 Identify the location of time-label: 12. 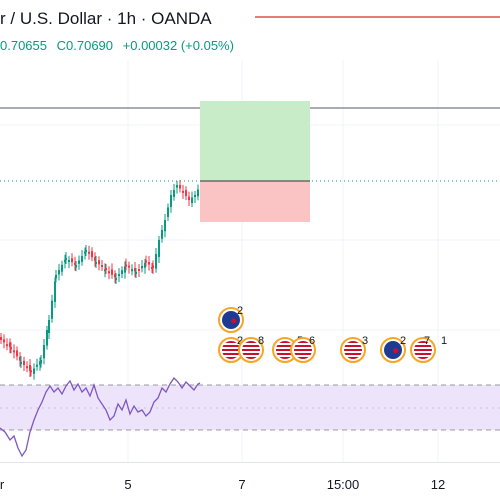
(438, 484).